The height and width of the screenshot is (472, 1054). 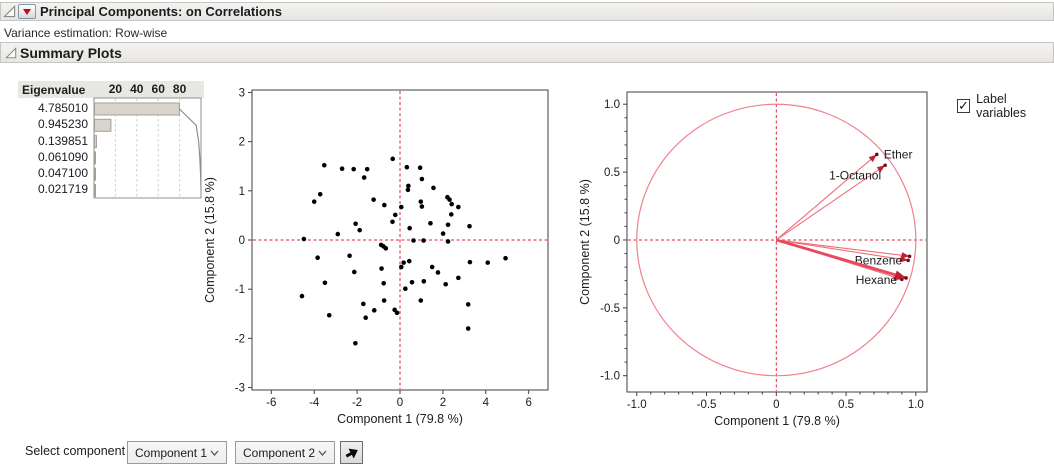 I want to click on eigenvalue-column-header: Eigenvalue, so click(x=54, y=90).